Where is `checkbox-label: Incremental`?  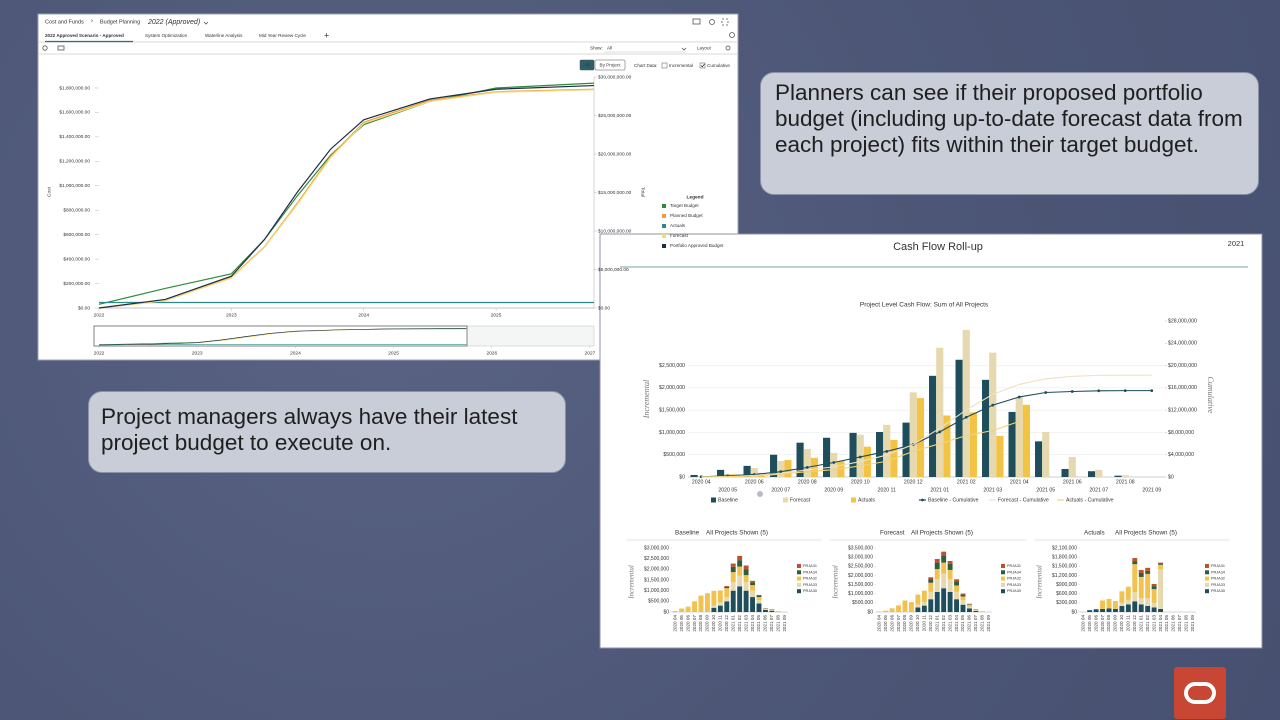 checkbox-label: Incremental is located at coordinates (681, 65).